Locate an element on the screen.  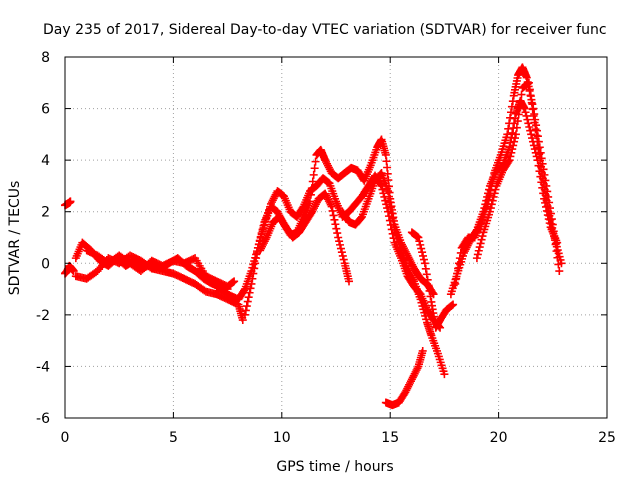
y-tick-label: 2 is located at coordinates (45, 213).